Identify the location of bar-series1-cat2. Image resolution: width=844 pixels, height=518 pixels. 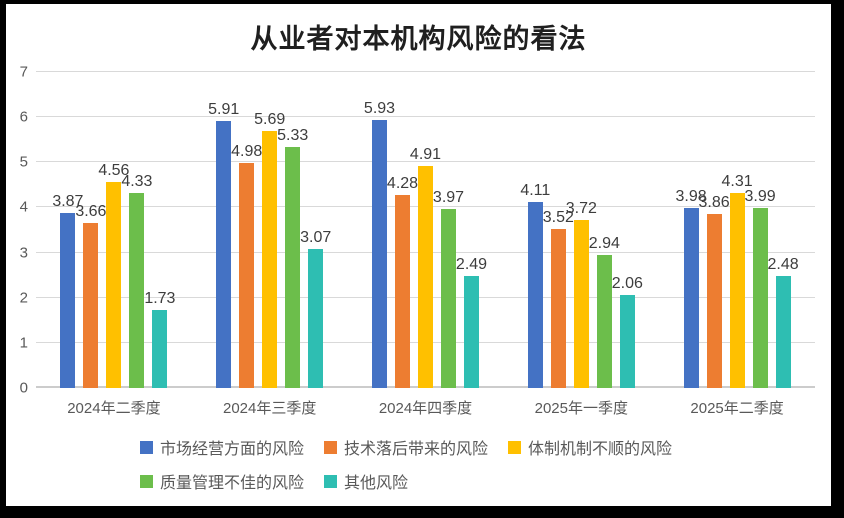
(402, 291).